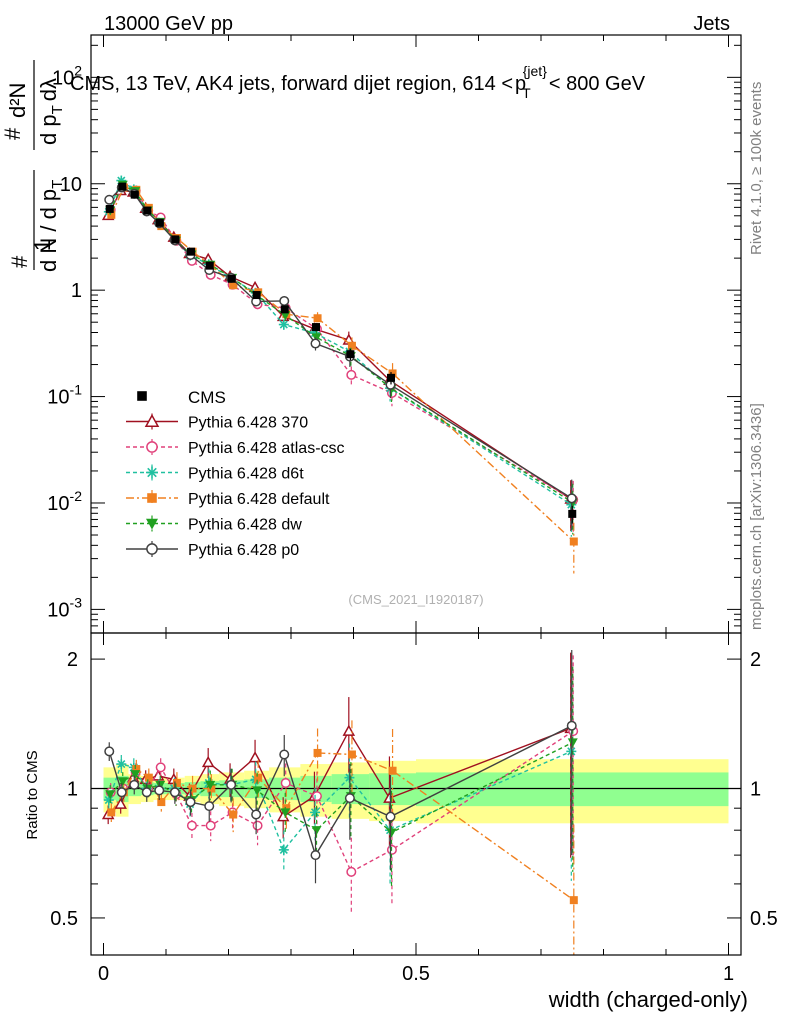 The width and height of the screenshot is (786, 1024). I want to click on series-2-point-stroke, so click(283, 324).